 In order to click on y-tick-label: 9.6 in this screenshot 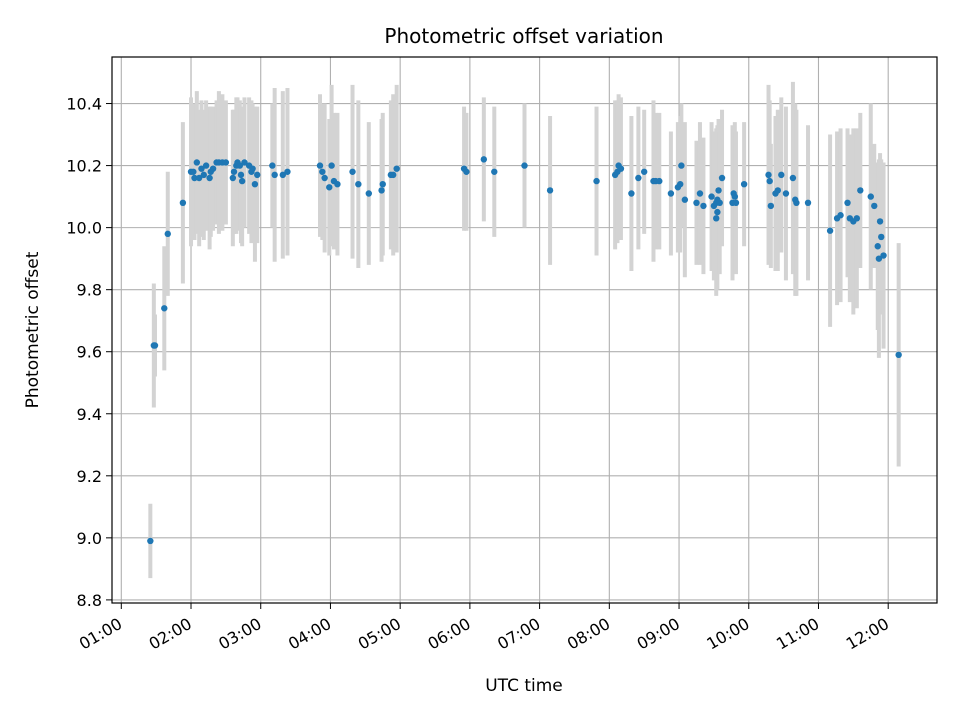, I will do `click(89, 352)`.